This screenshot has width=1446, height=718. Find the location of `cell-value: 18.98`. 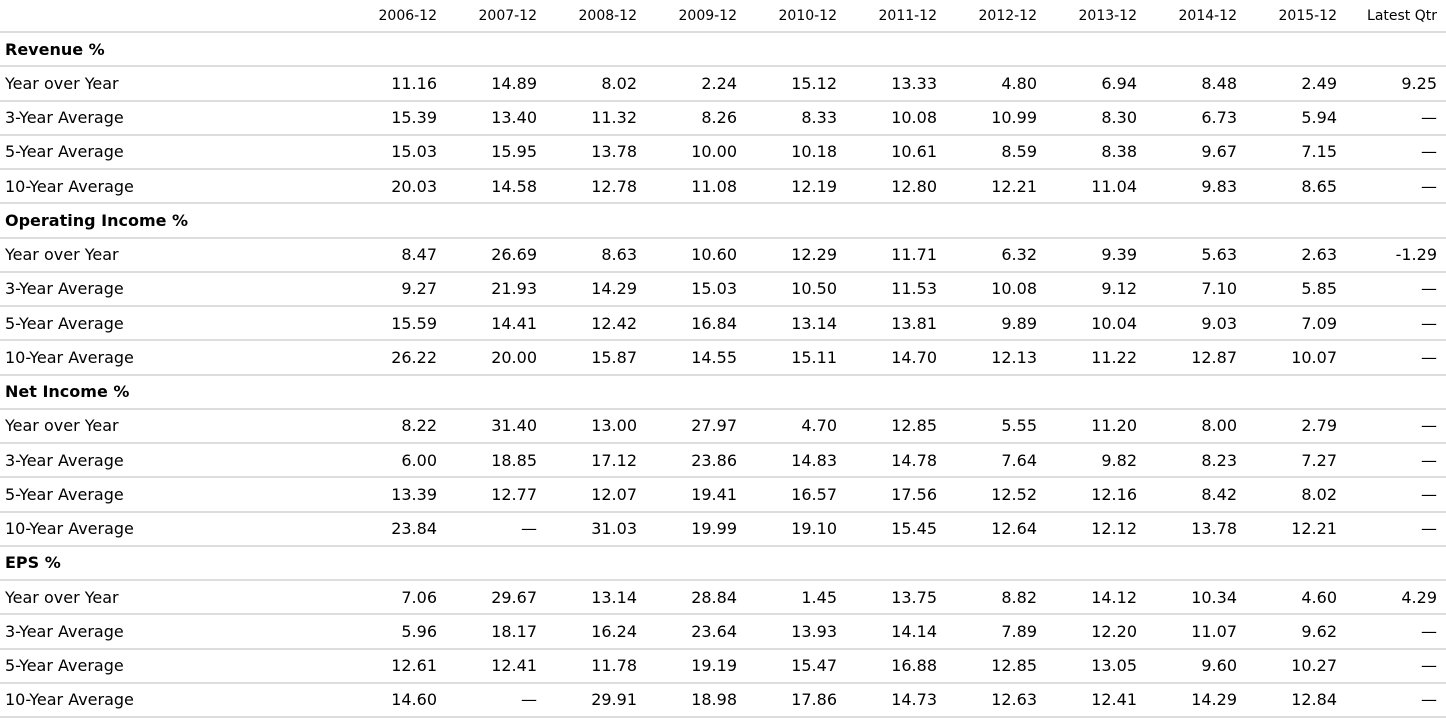

cell-value: 18.98 is located at coordinates (696, 700).